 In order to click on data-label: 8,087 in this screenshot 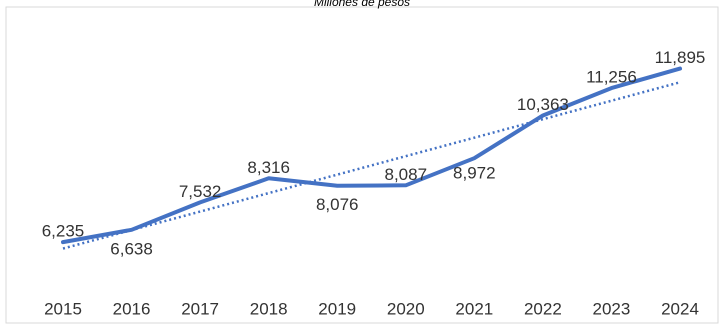, I will do `click(406, 174)`.